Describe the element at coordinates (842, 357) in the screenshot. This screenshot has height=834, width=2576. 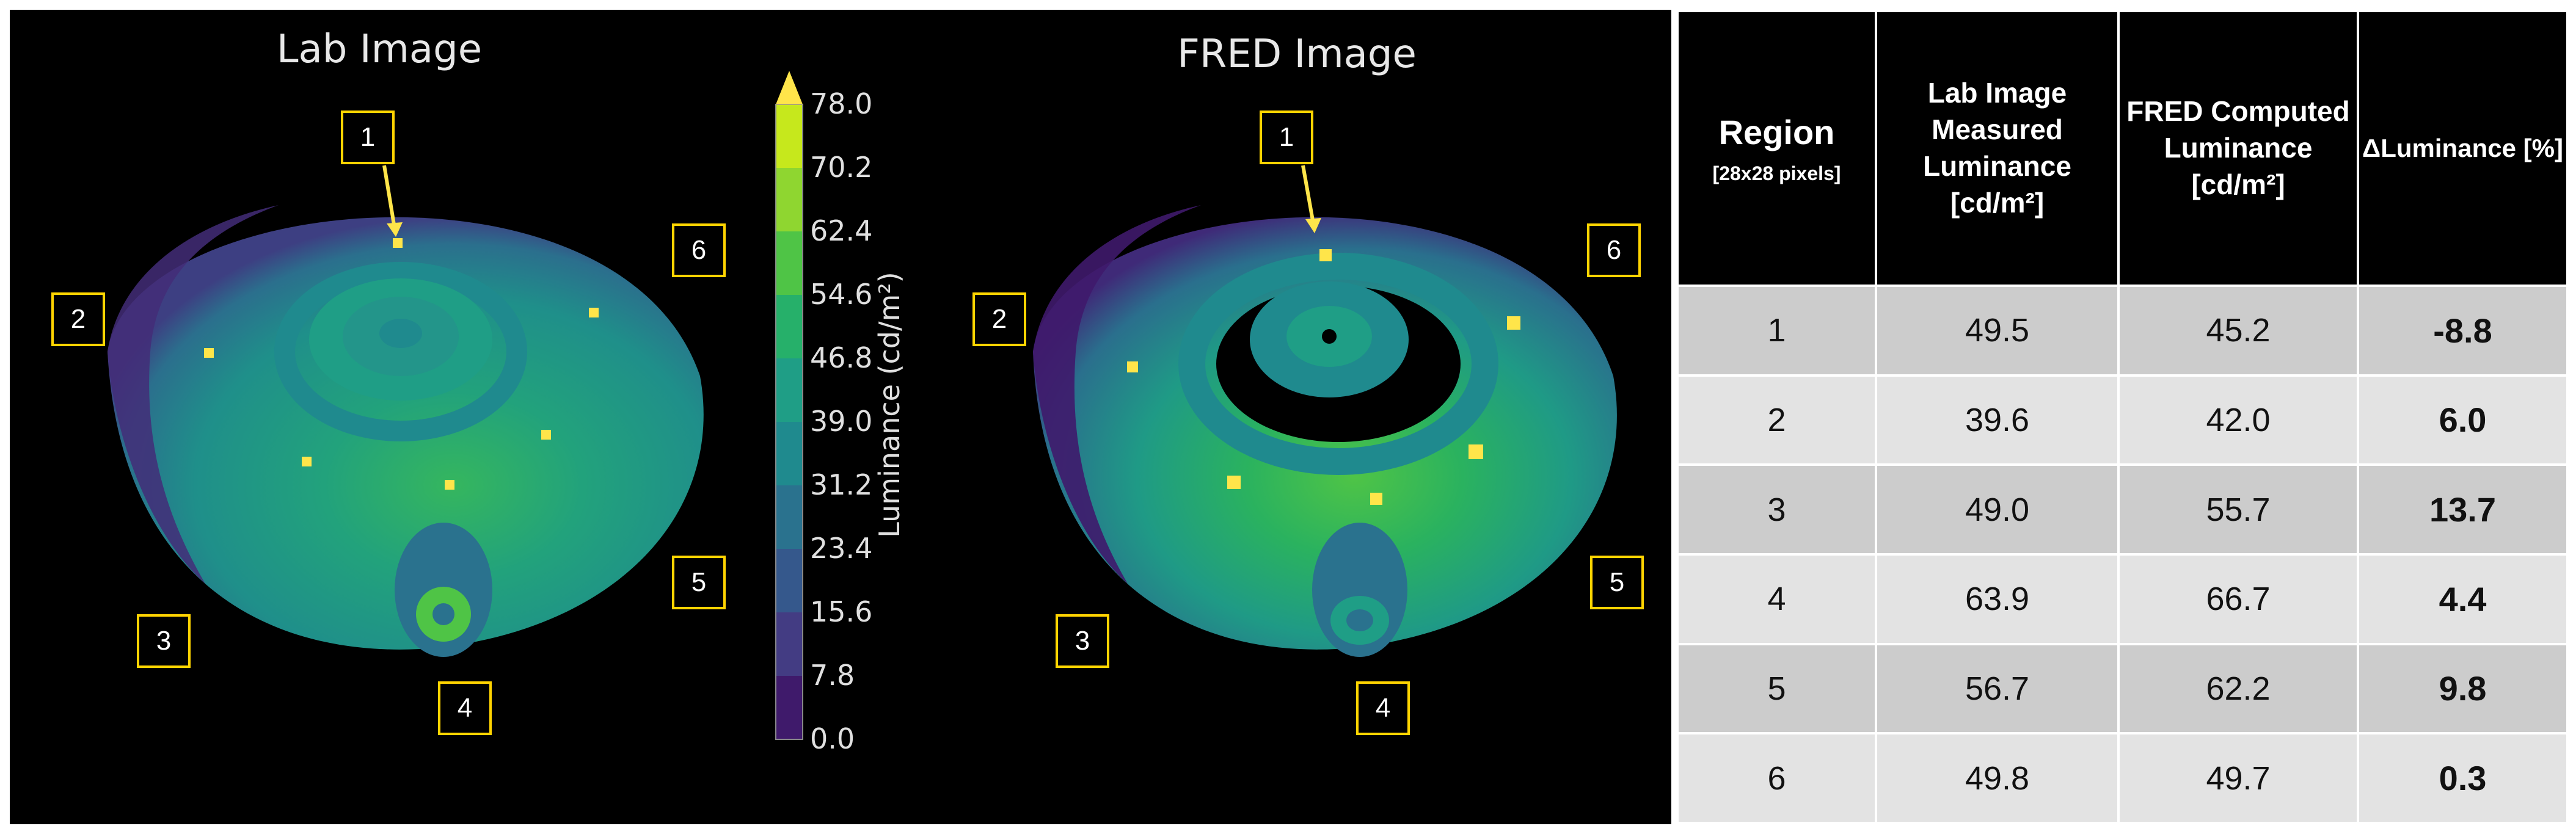
I see `colorbar-tick-label: 46.8` at that location.